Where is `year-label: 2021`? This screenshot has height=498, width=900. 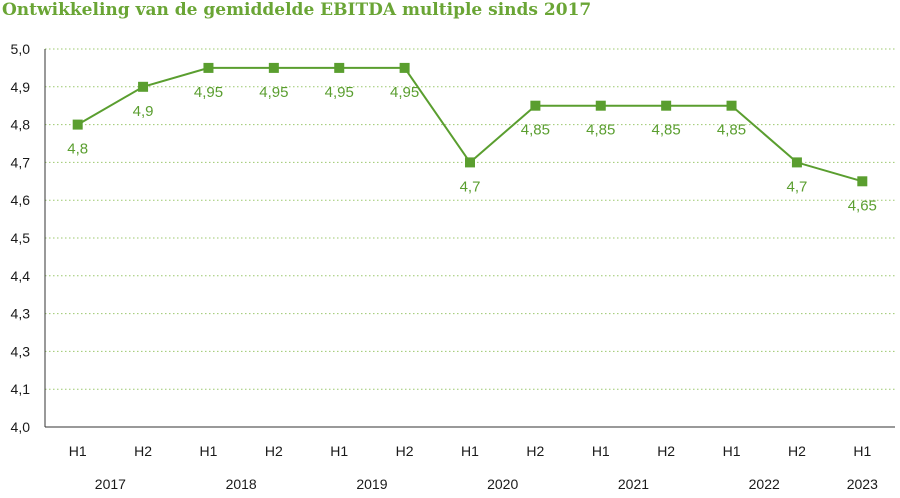
year-label: 2021 is located at coordinates (633, 484).